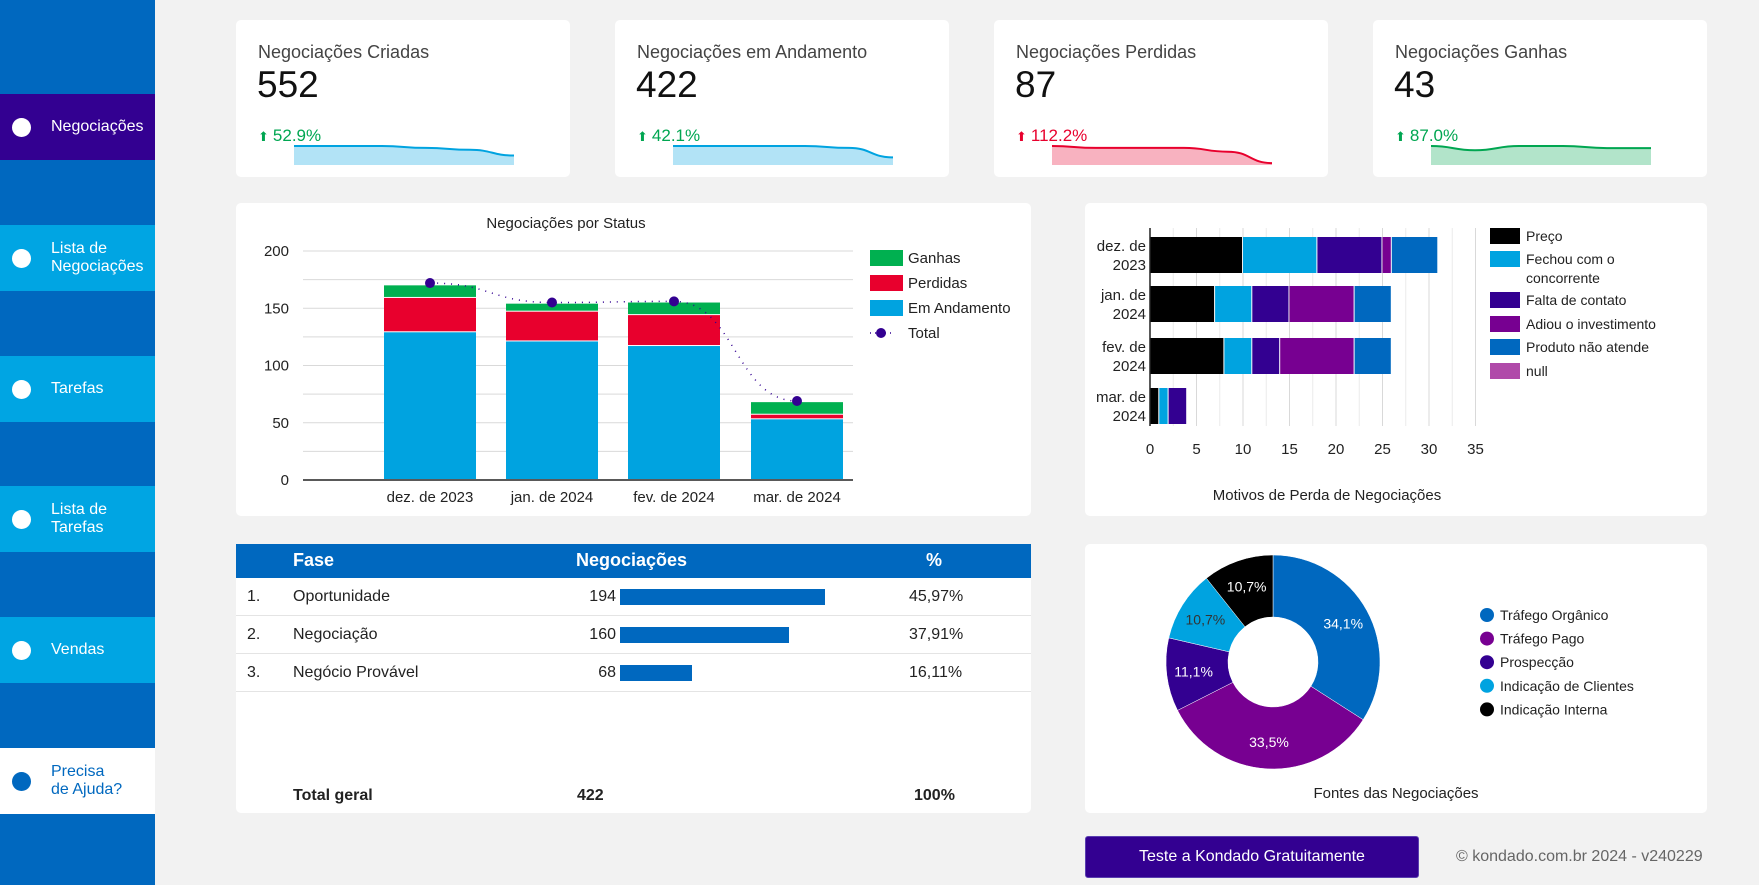  I want to click on bar-perdidas, so click(552, 326).